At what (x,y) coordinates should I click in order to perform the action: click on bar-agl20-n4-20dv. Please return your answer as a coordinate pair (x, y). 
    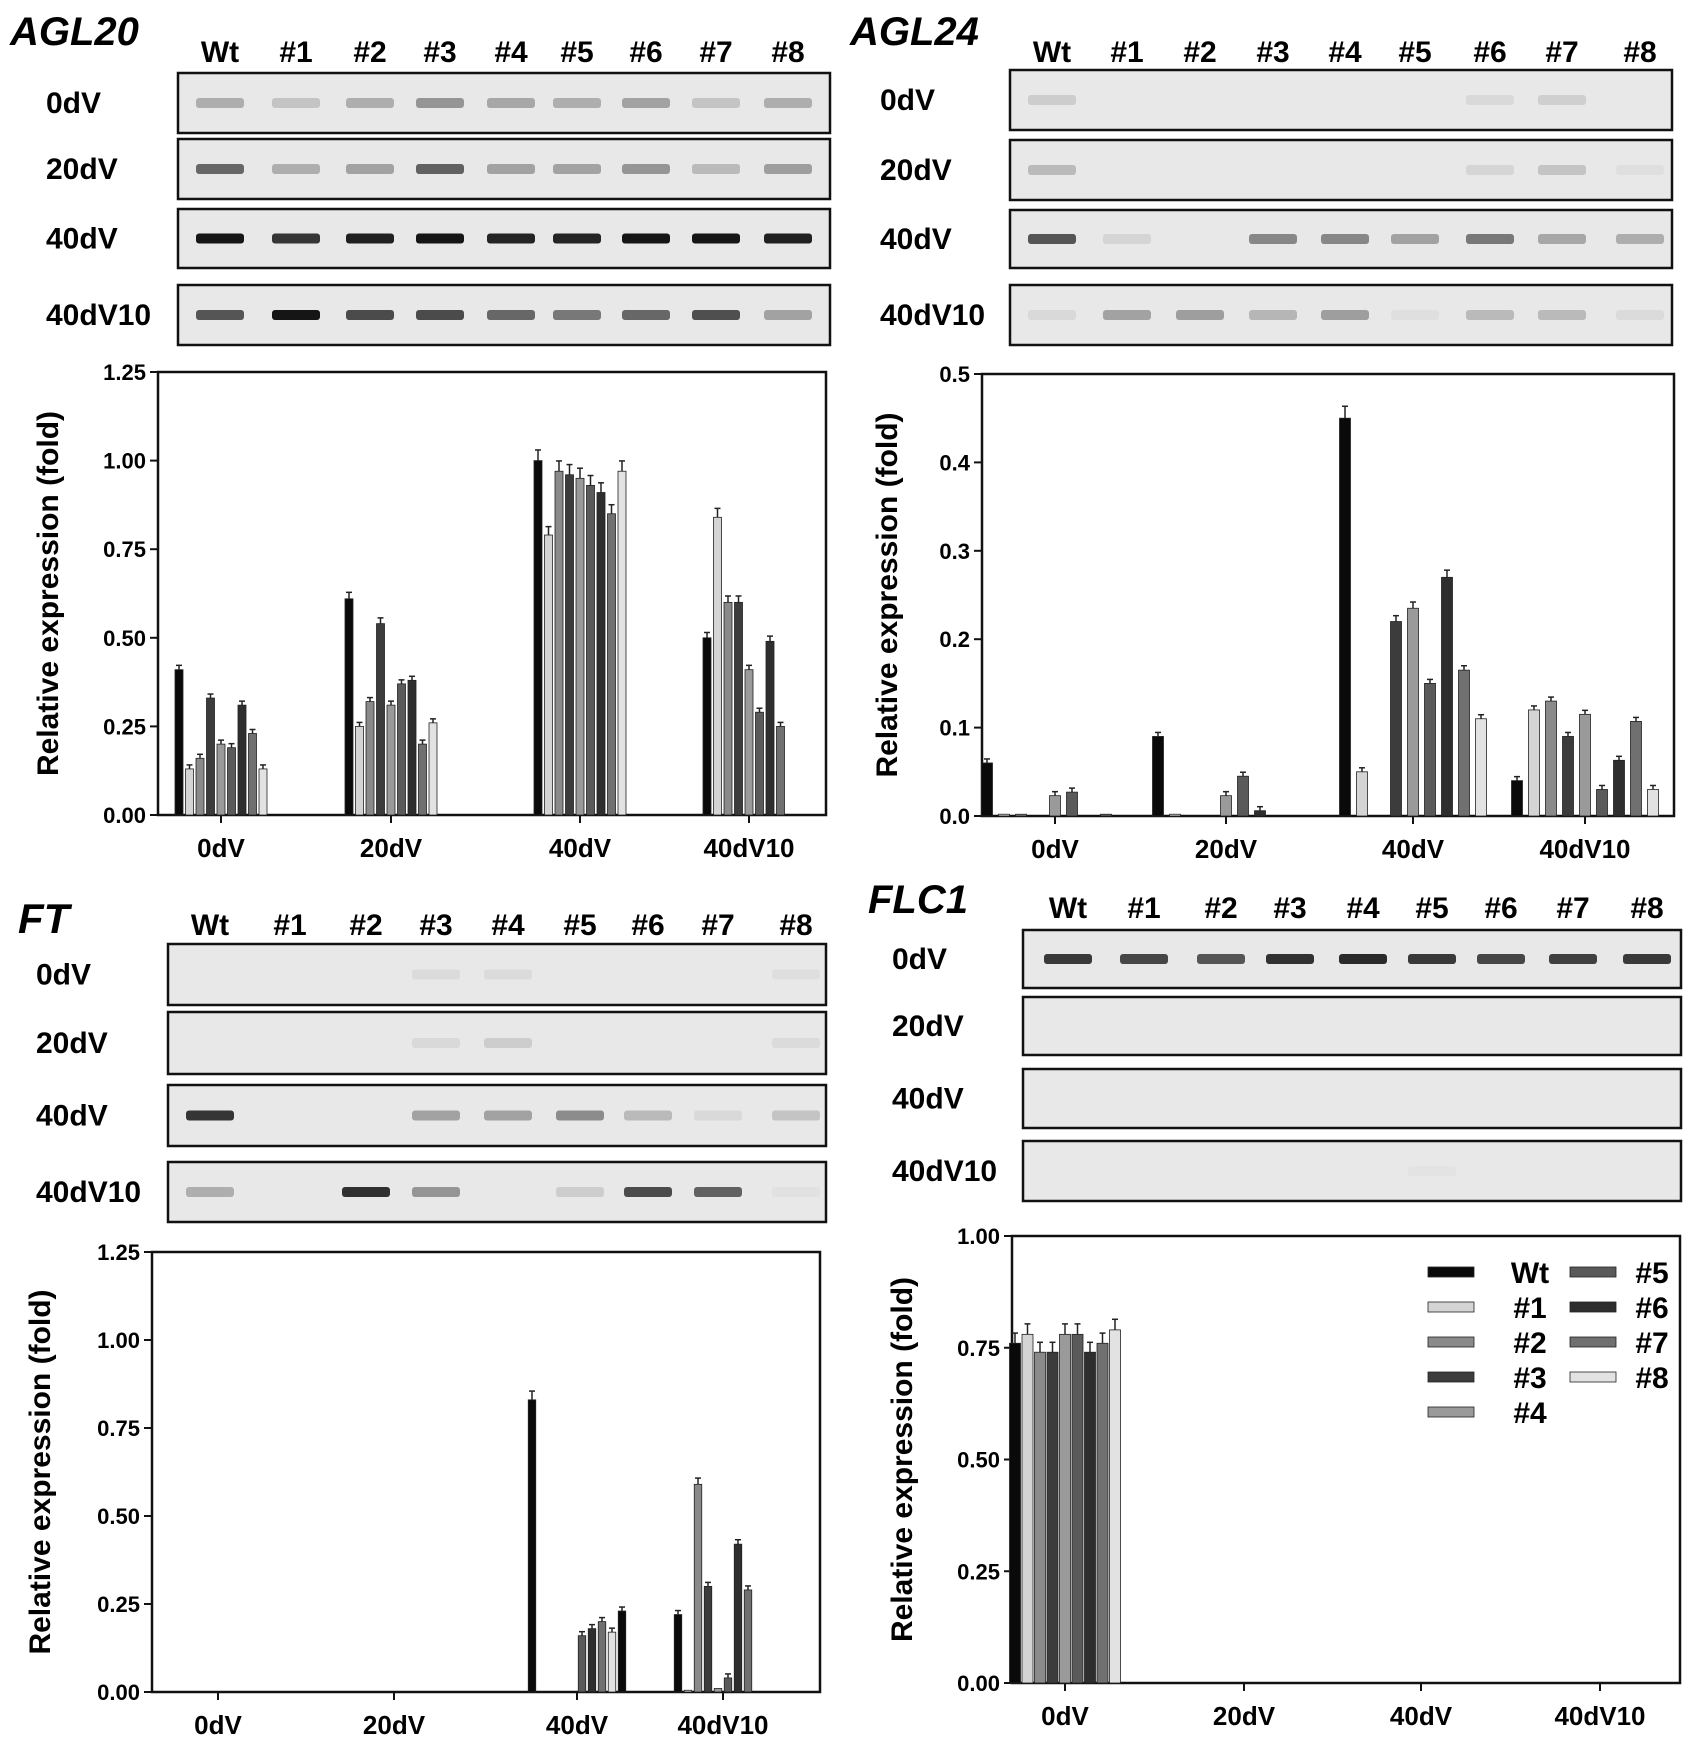
    Looking at the image, I should click on (391, 760).